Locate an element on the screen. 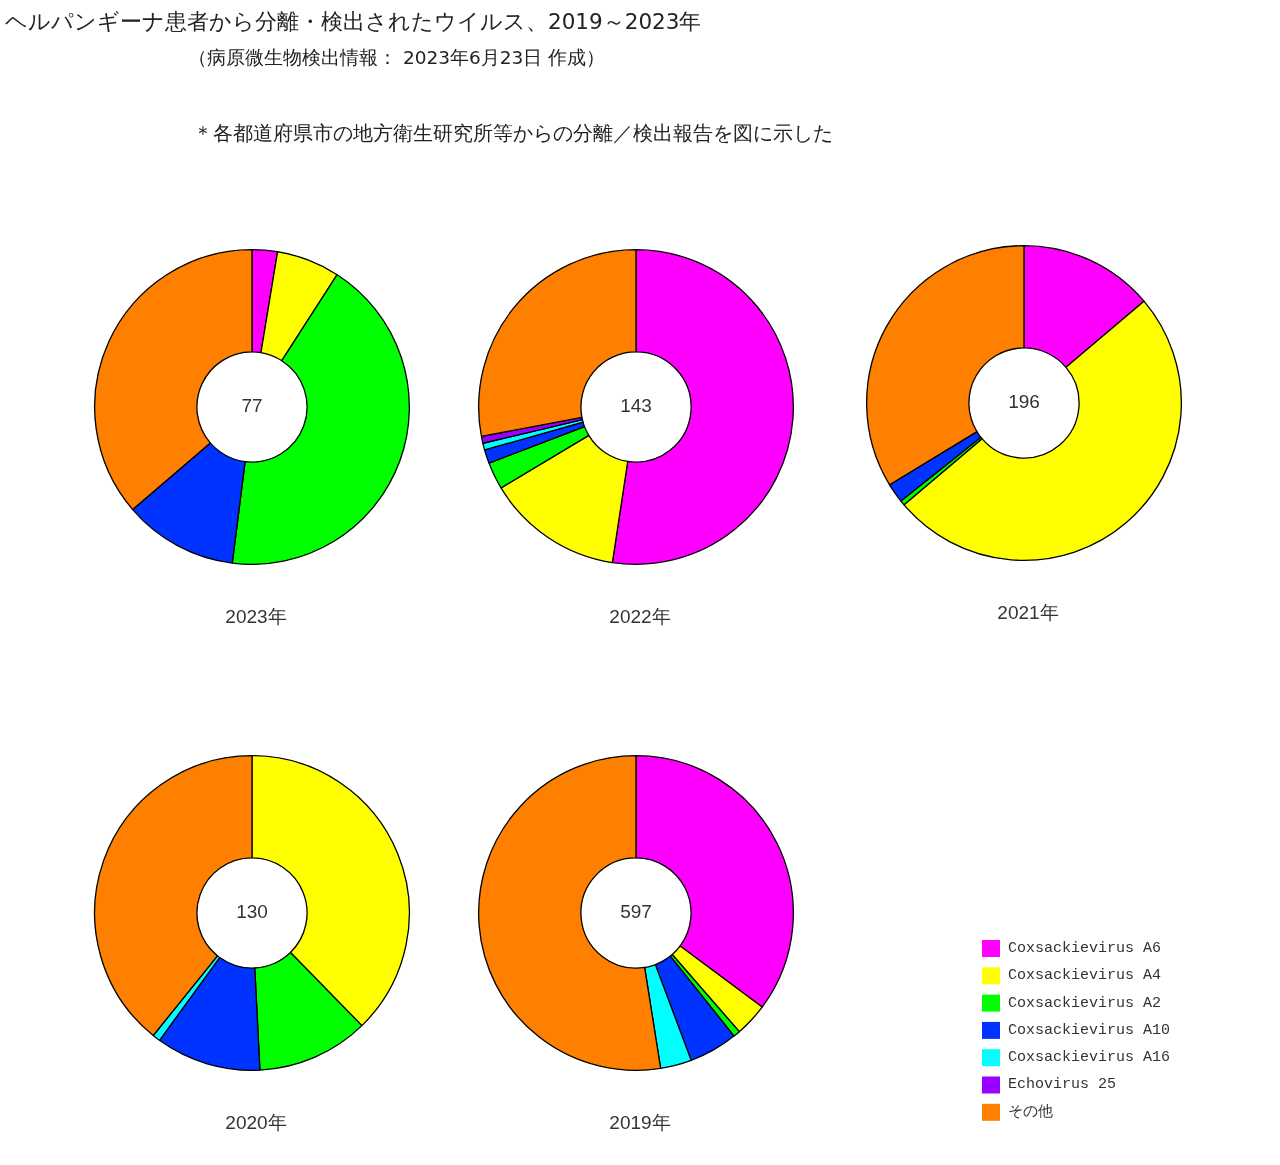  legend-label: Coxsackievirus A4 is located at coordinates (1085, 976).